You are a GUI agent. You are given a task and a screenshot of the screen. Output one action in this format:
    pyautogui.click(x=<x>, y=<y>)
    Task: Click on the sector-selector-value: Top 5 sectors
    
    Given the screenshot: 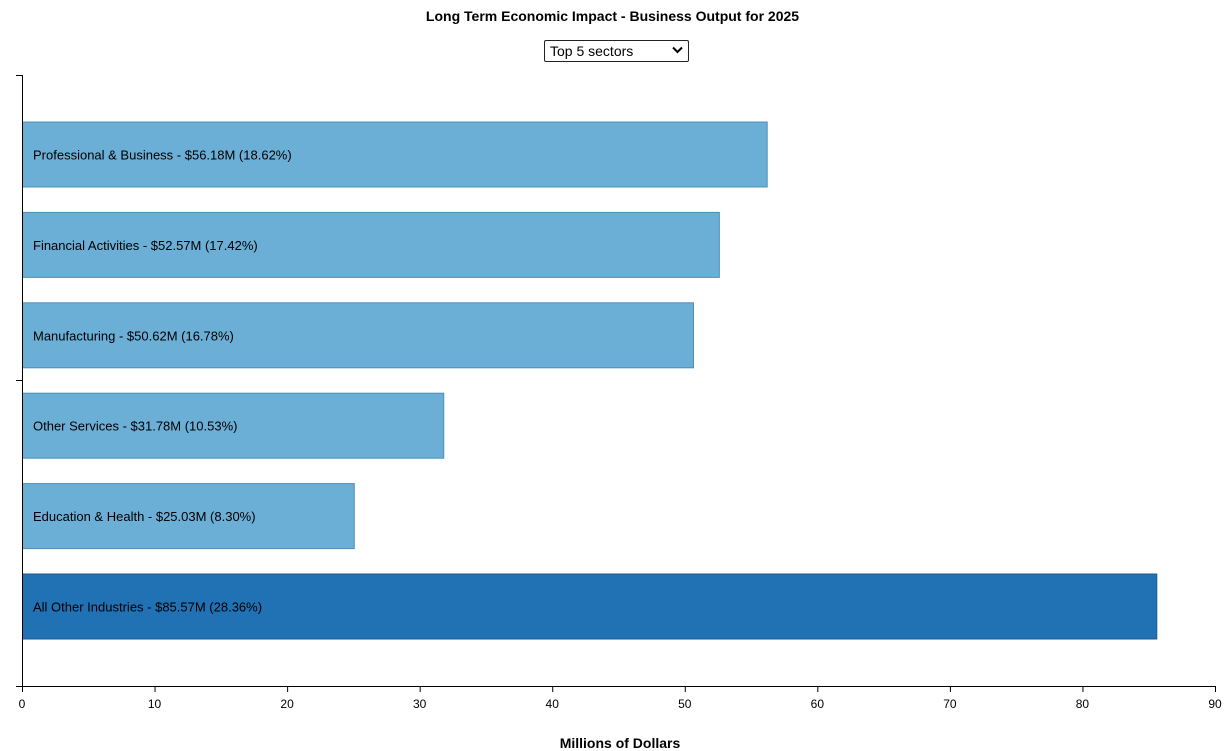 What is the action you would take?
    pyautogui.click(x=592, y=51)
    